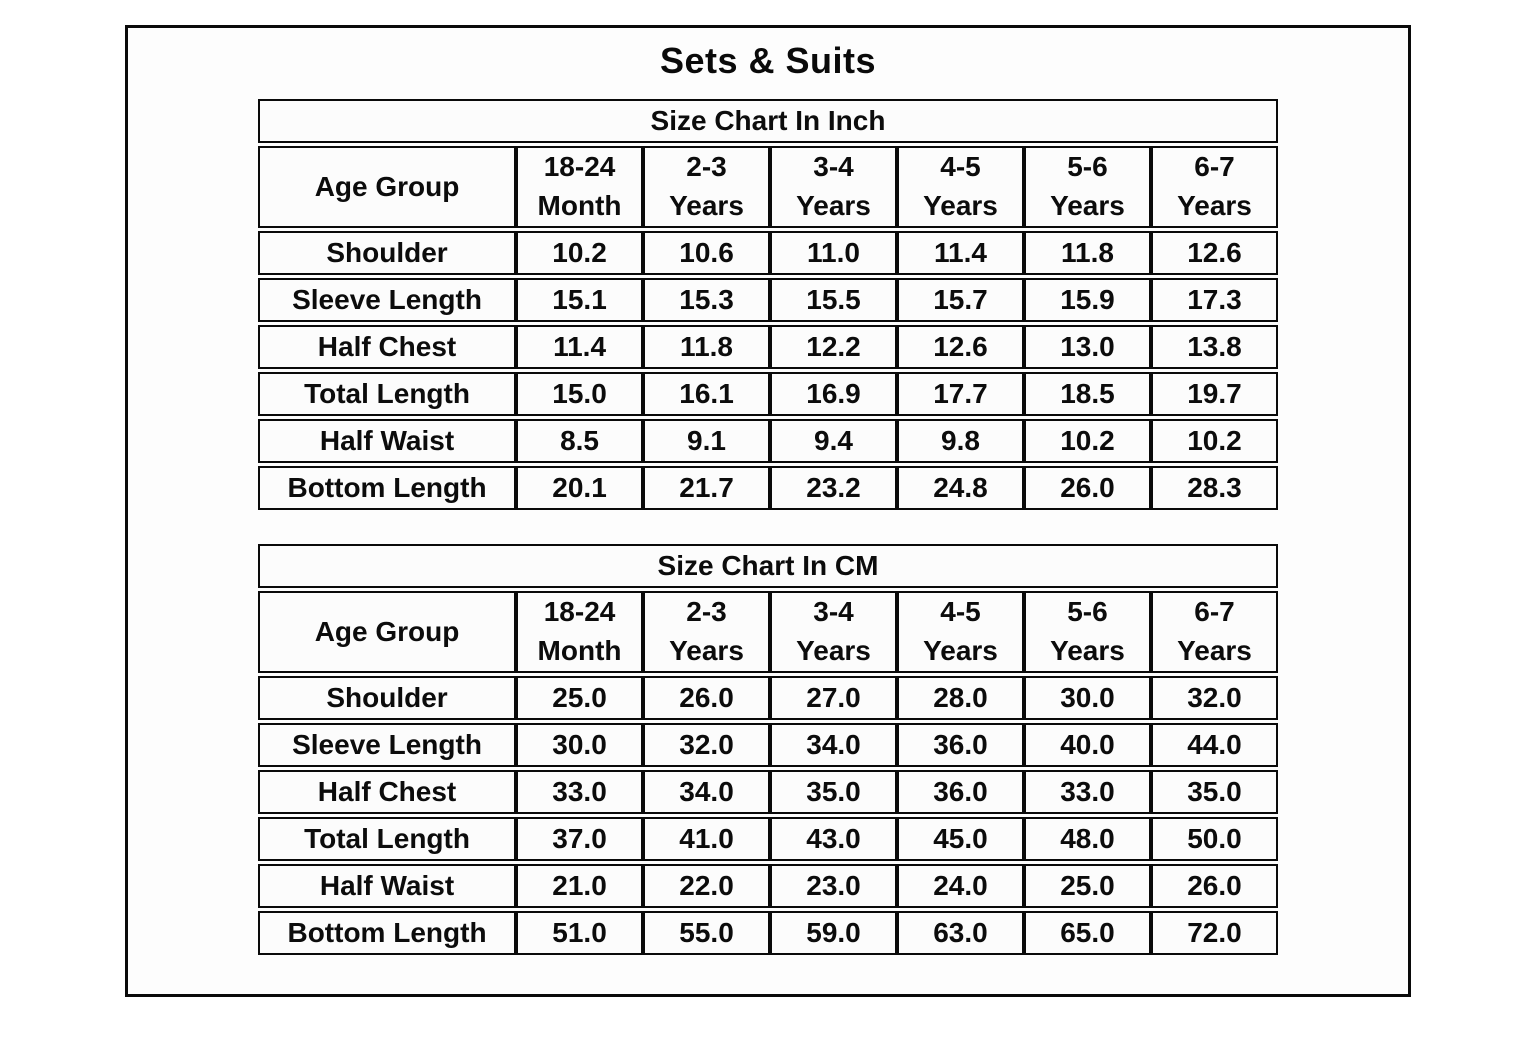  Describe the element at coordinates (1214, 612) in the screenshot. I see `age-column-line1: 6-7` at that location.